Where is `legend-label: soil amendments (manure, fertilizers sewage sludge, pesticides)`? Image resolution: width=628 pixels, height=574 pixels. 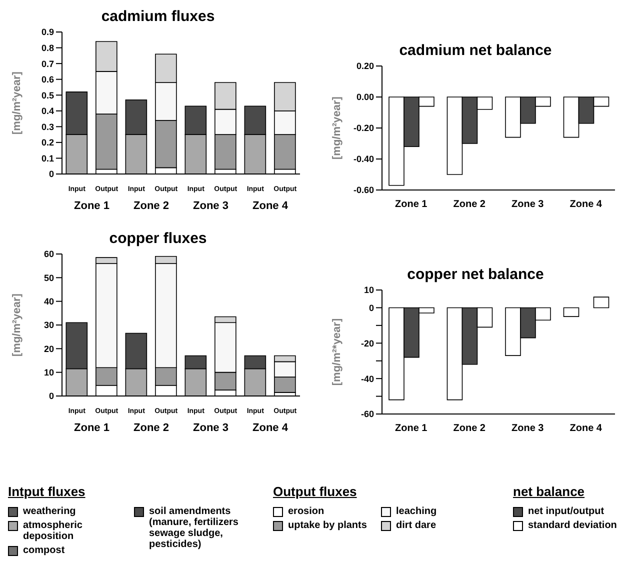
legend-label: soil amendments (manure, fertilizers sewage sludge, pesticides) is located at coordinates (194, 528).